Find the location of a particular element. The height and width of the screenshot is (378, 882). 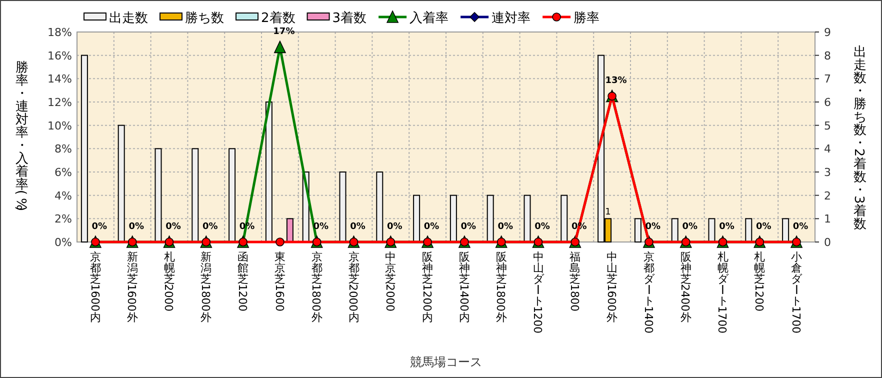

legend-label: 2着数 is located at coordinates (278, 18).